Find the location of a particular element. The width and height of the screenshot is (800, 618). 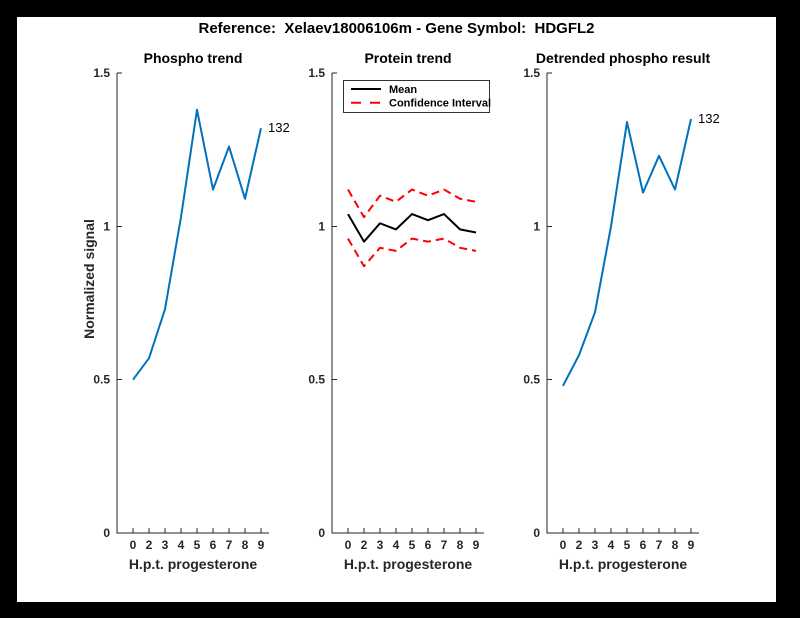

series-confidence-interval-lower is located at coordinates (412, 252).